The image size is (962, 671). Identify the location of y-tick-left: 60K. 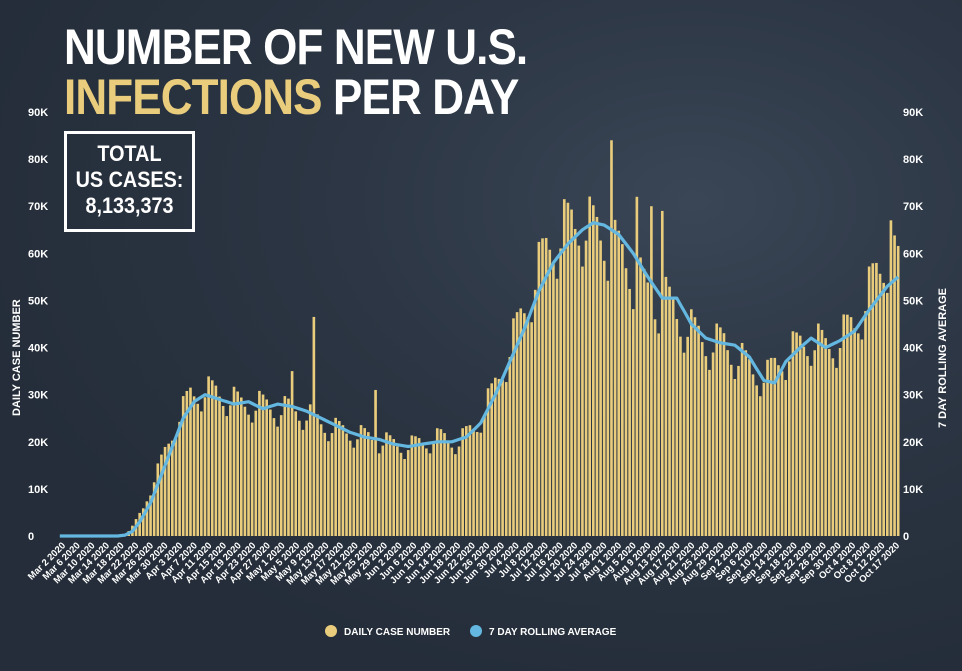
(38, 254).